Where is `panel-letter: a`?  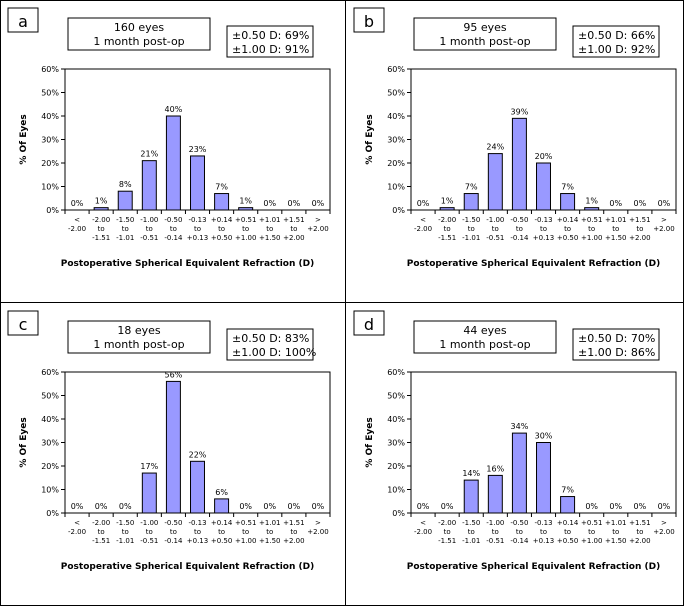
panel-letter: a is located at coordinates (23, 21).